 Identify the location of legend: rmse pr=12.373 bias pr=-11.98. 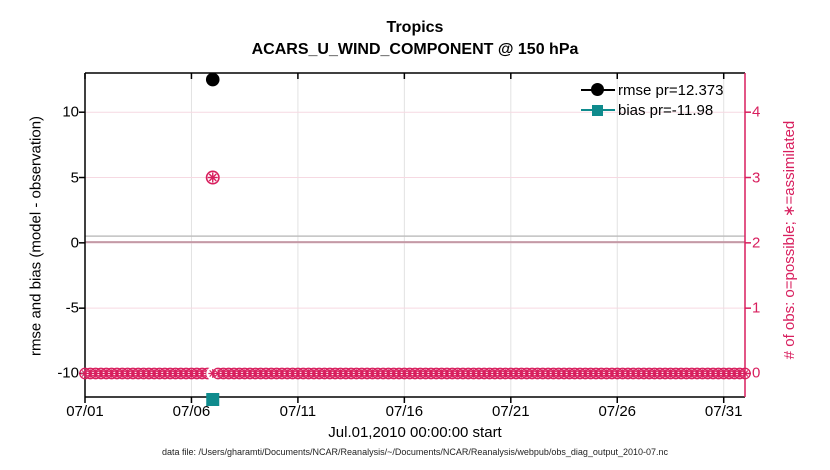
(652, 100).